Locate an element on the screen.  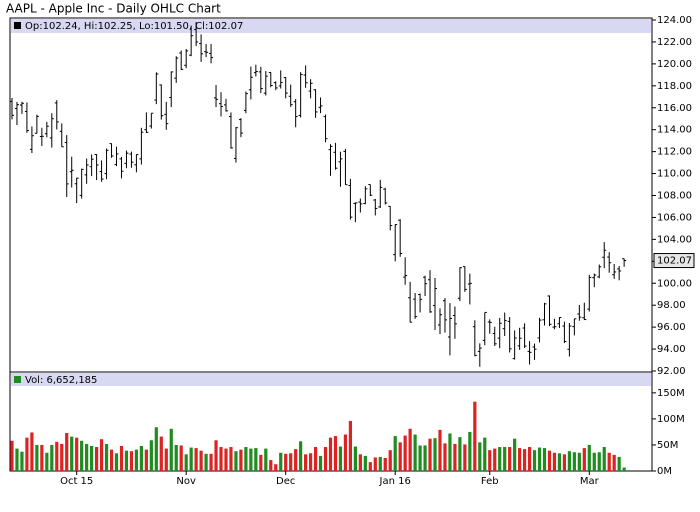
y-tick-label: 94.00 is located at coordinates (671, 349).